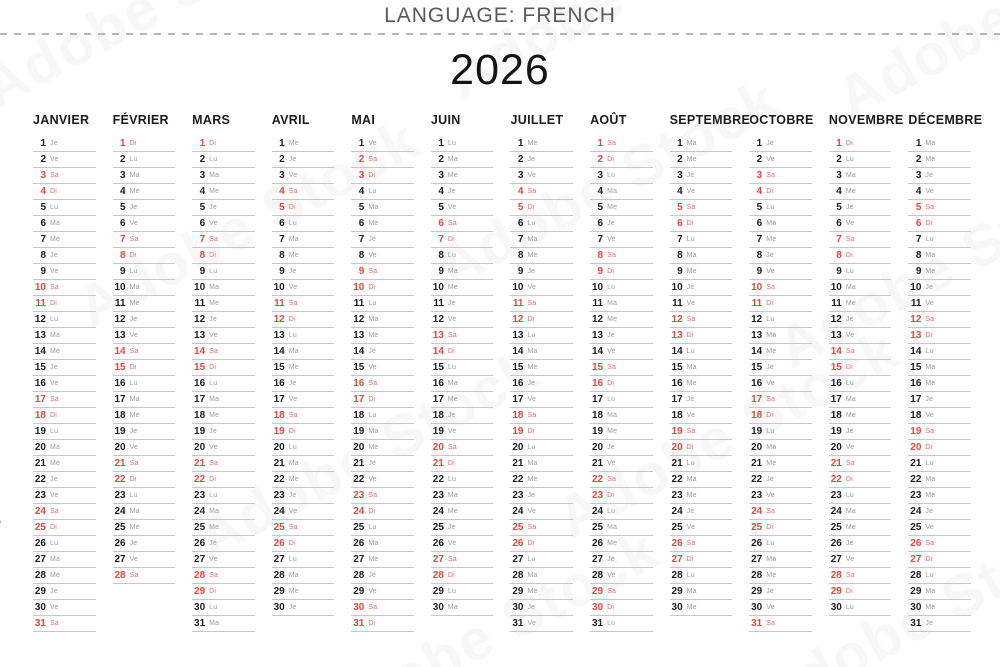  I want to click on day-row: 20 Lu, so click(542, 448).